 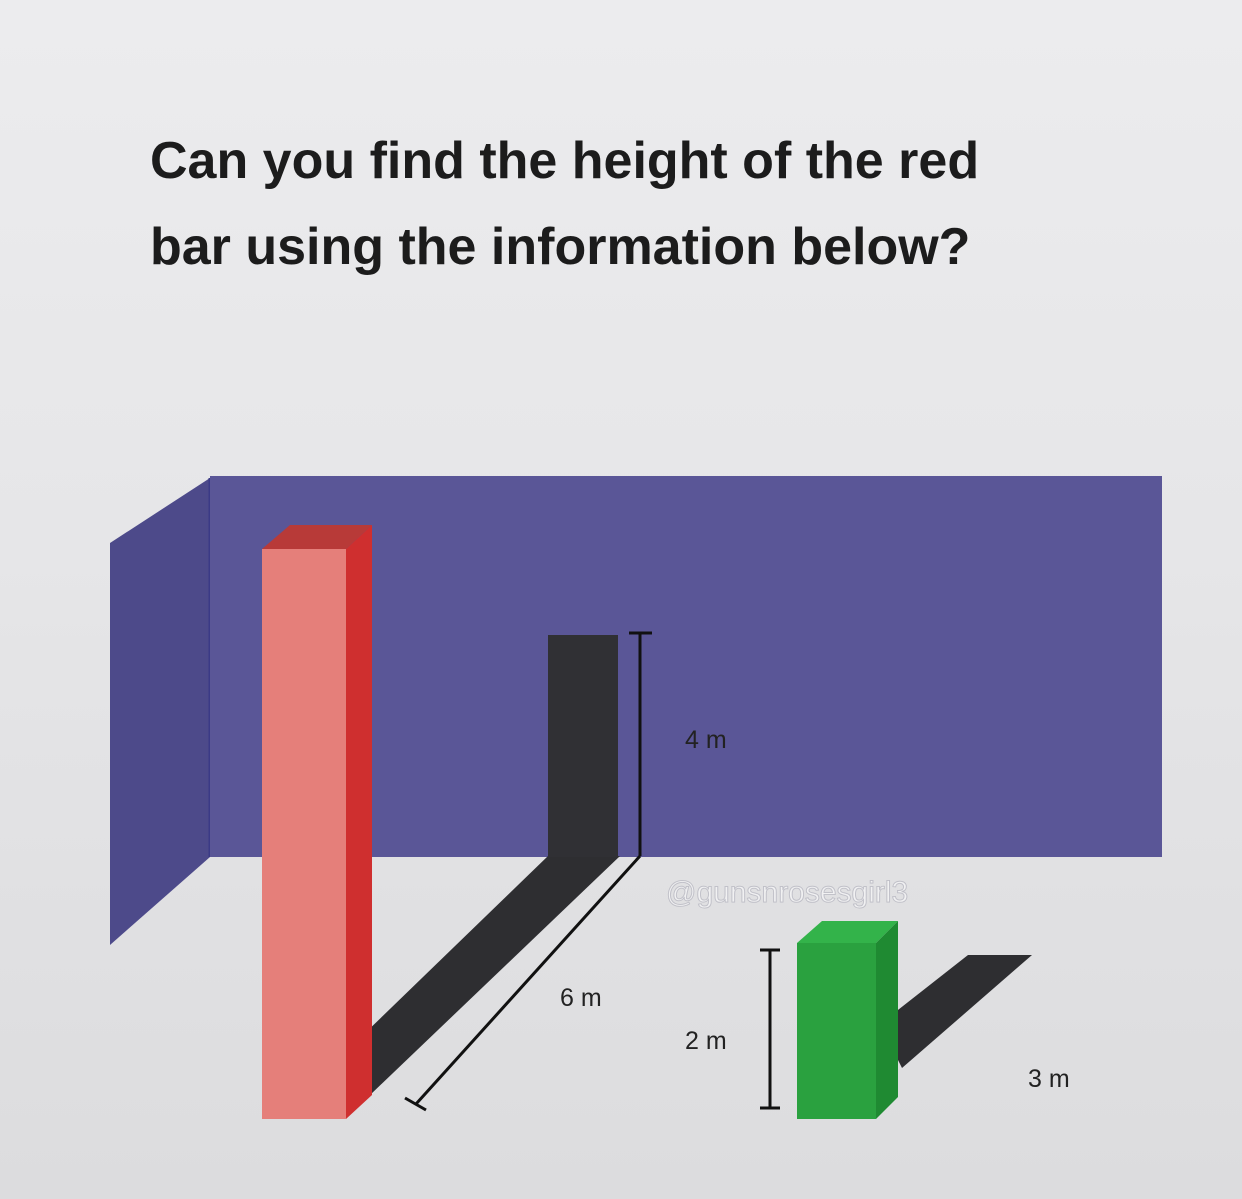 I want to click on green-bar-side, so click(x=887, y=1020).